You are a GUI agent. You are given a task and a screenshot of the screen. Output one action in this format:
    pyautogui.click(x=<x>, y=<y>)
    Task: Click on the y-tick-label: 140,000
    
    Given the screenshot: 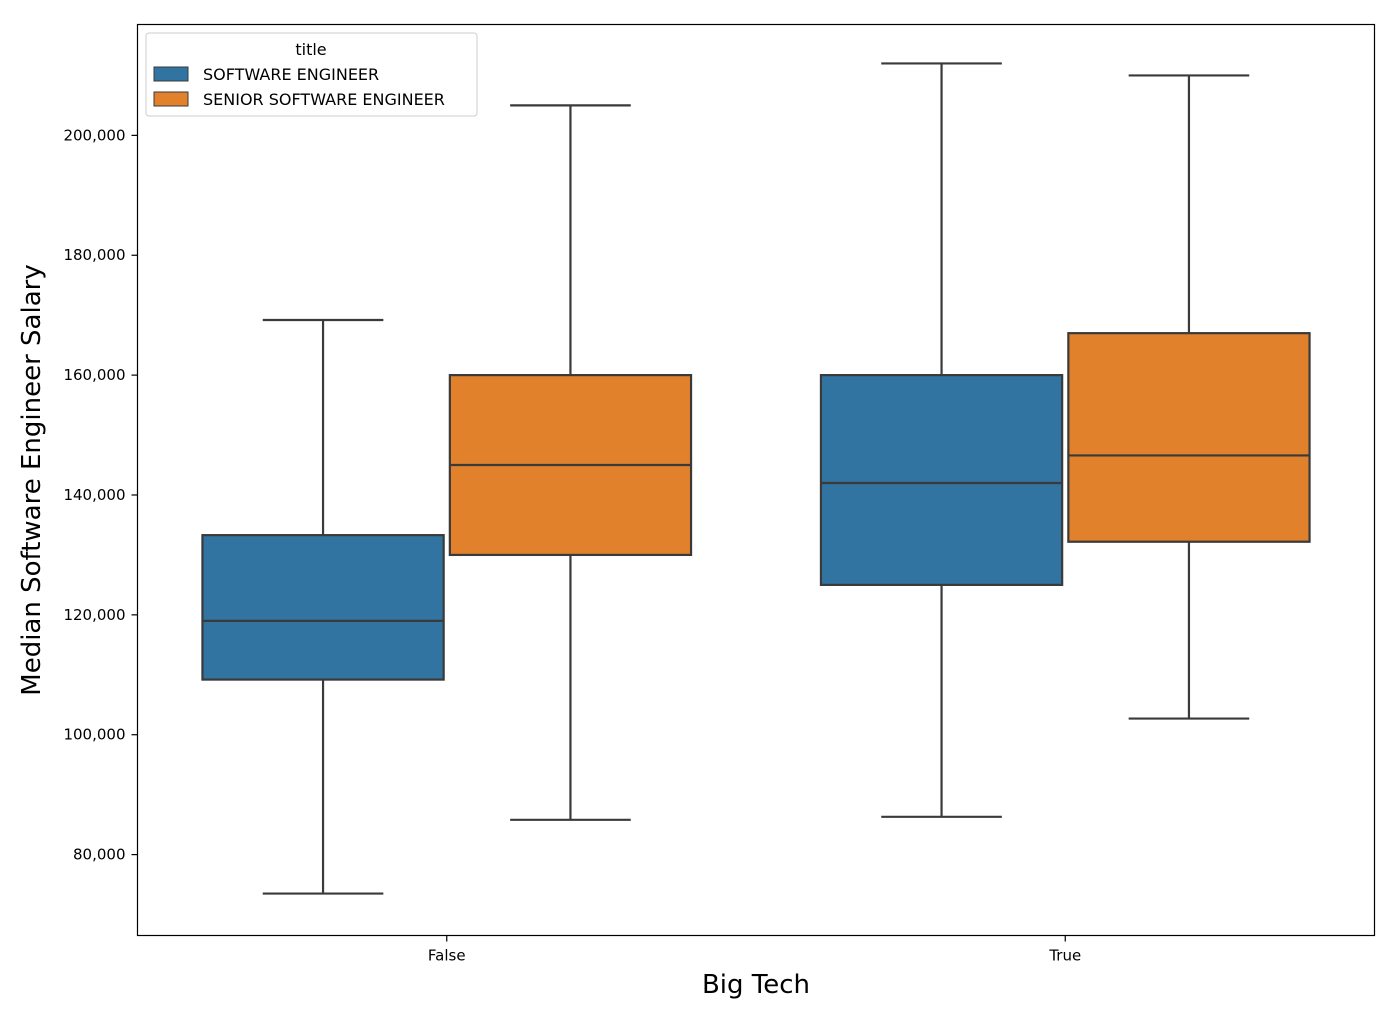 What is the action you would take?
    pyautogui.click(x=94, y=495)
    